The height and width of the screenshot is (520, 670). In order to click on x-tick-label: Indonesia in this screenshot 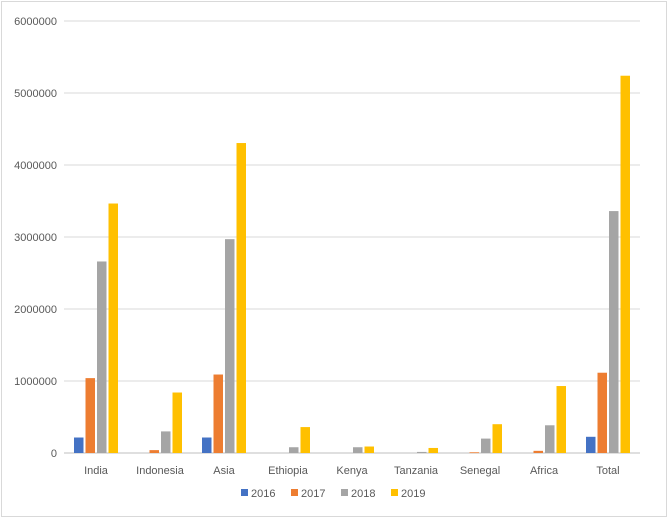, I will do `click(160, 471)`.